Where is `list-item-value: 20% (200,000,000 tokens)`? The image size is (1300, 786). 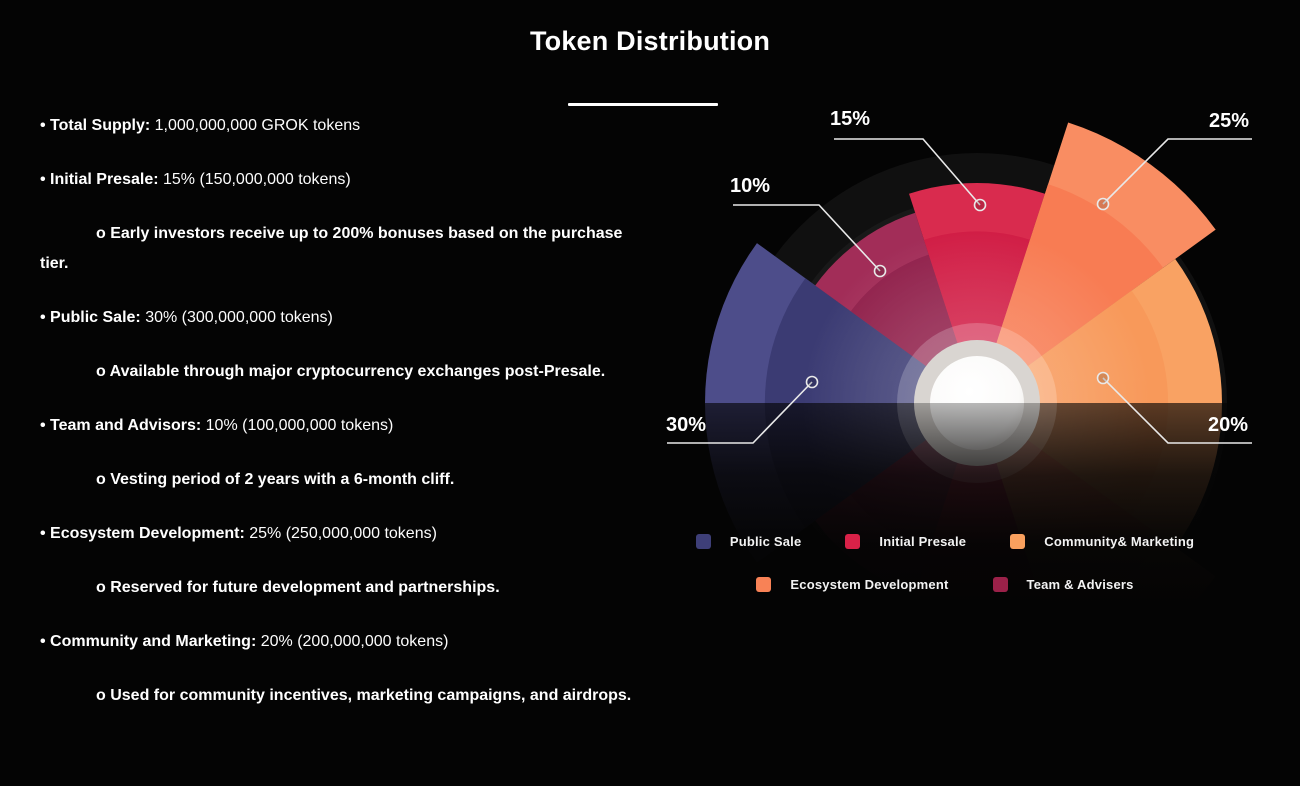
list-item-value: 20% (200,000,000 tokens) is located at coordinates (354, 641).